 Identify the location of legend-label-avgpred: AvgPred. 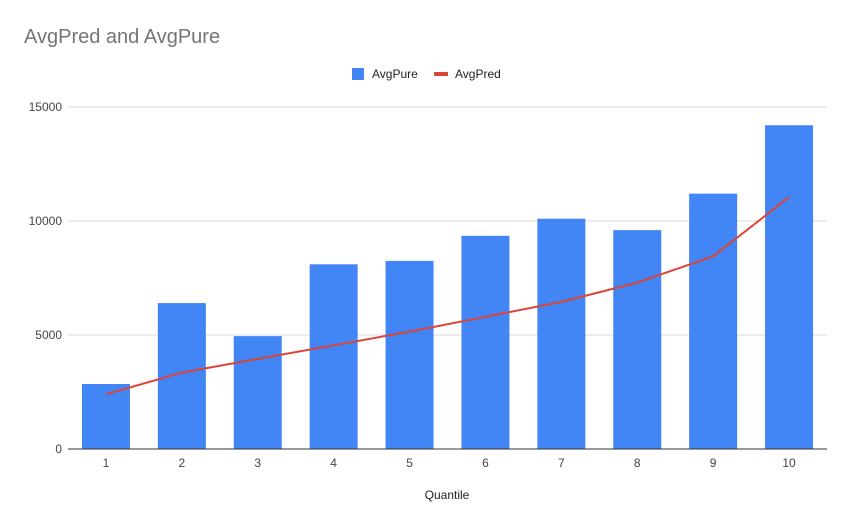
(478, 74).